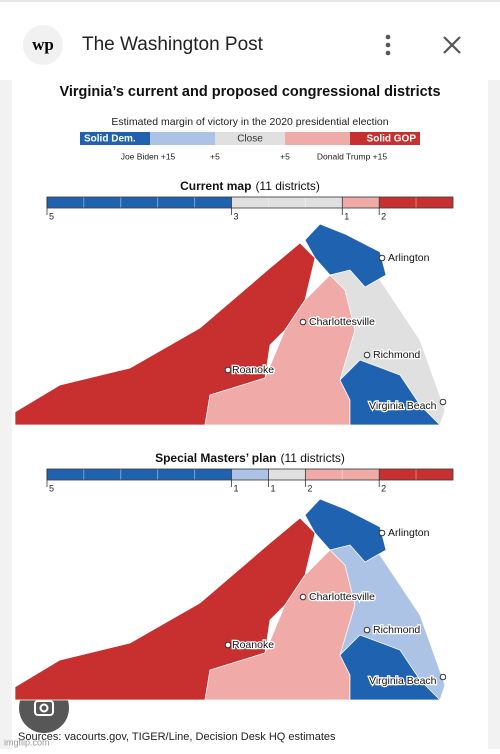 This screenshot has height=754, width=500. I want to click on heading-bold: Special Masters’ plan, so click(215, 458).